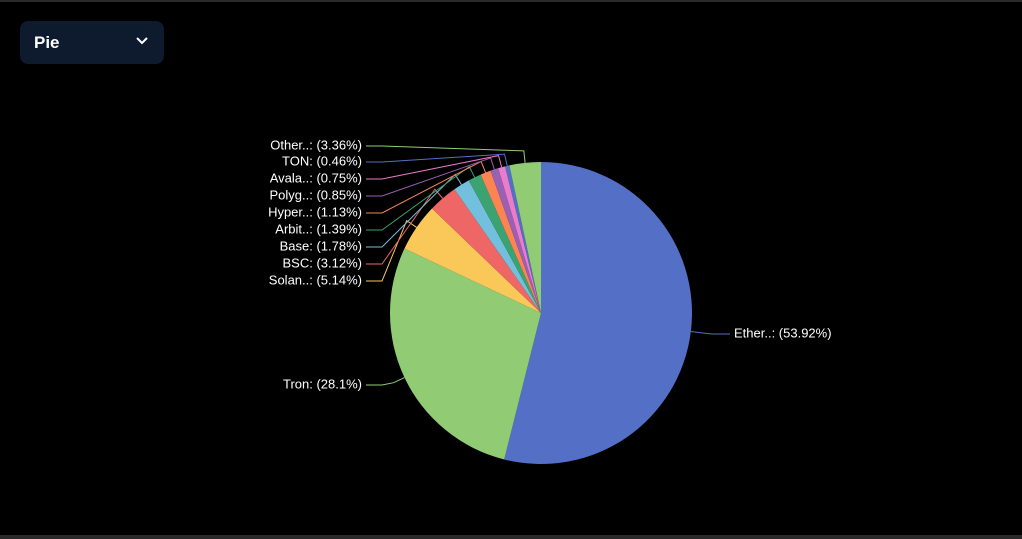 The width and height of the screenshot is (1022, 539). Describe the element at coordinates (142, 41) in the screenshot. I see `chevron-icon` at that location.